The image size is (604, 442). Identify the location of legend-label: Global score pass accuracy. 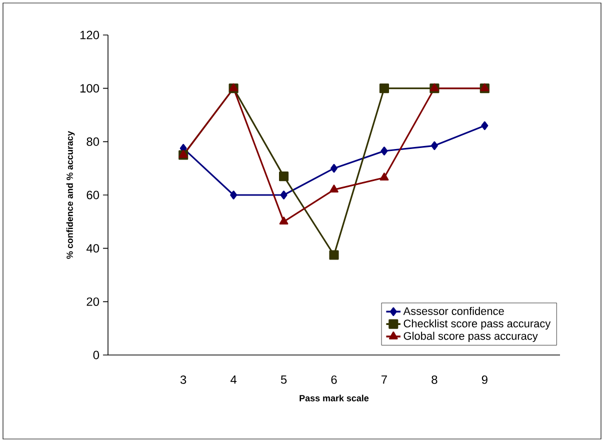
(471, 337).